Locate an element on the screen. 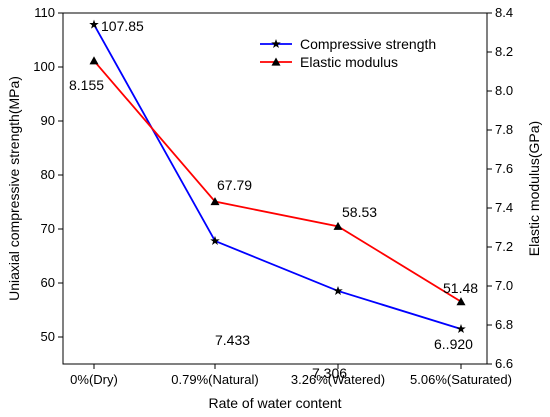  y-right-tick-label: 7.2 is located at coordinates (504, 246).